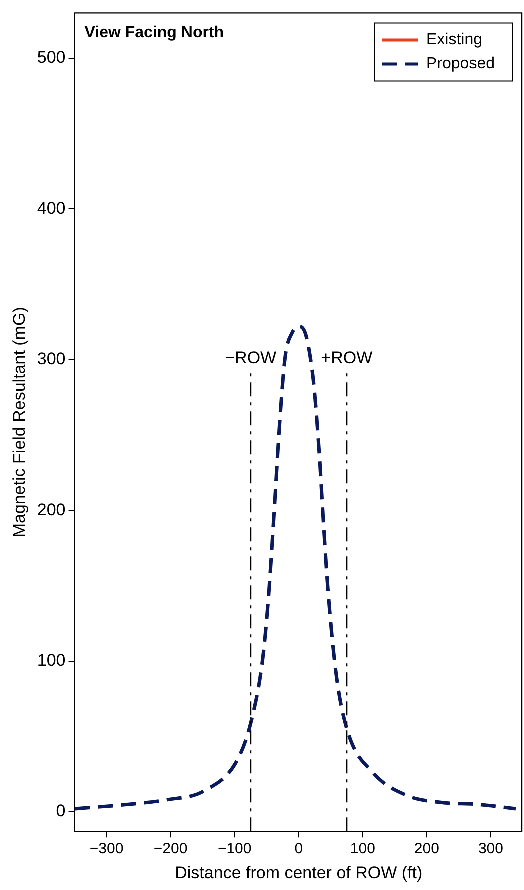  I want to click on y-tick-label: 400, so click(51, 208).